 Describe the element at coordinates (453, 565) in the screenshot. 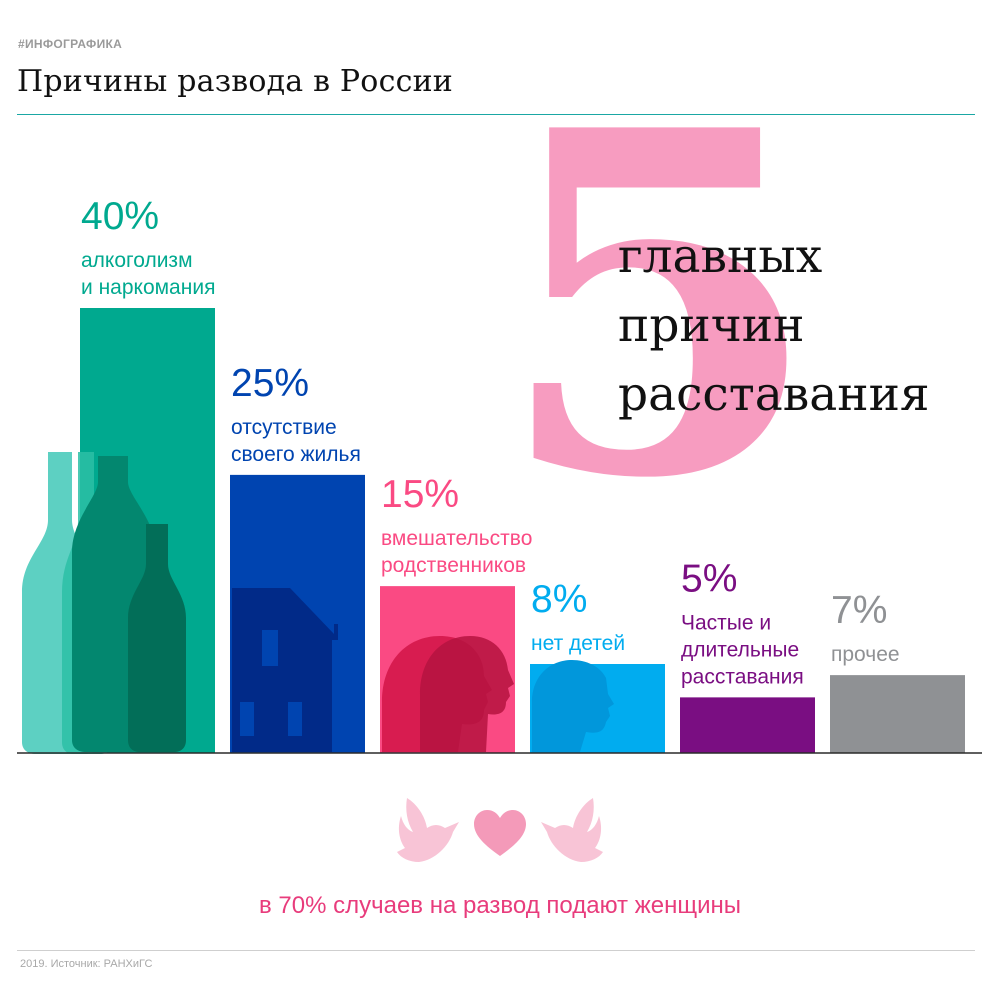

I see `category-label-3-line-2: родственников` at that location.